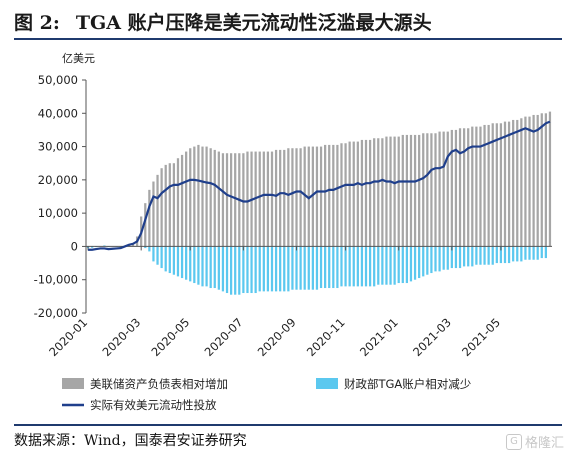  Describe the element at coordinates (159, 384) in the screenshot. I see `legend-label-fed-balance-sheet: 美联储资产负债表相对增加` at that location.